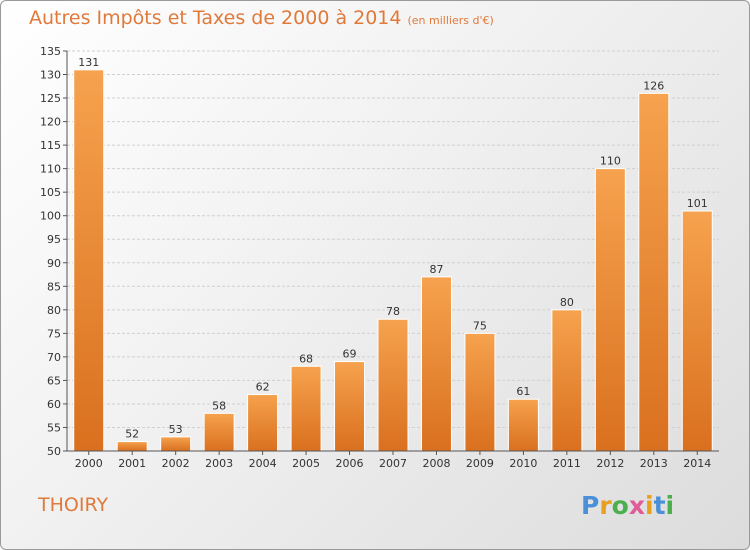 This screenshot has height=550, width=750. I want to click on bar-value-label: 58, so click(219, 405).